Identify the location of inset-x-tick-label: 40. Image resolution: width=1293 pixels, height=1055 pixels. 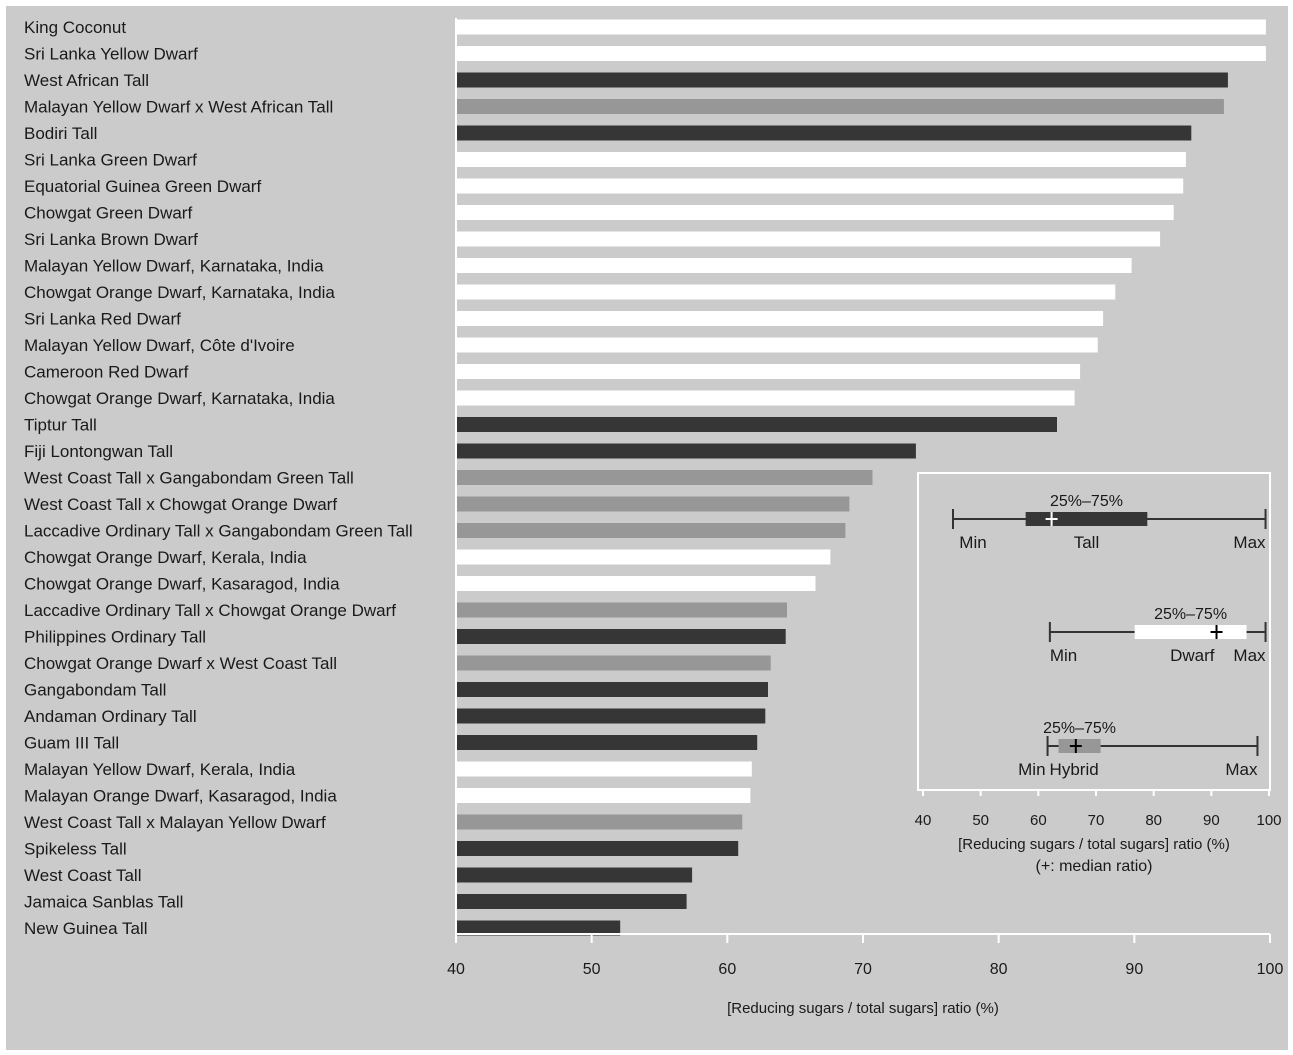
(923, 820).